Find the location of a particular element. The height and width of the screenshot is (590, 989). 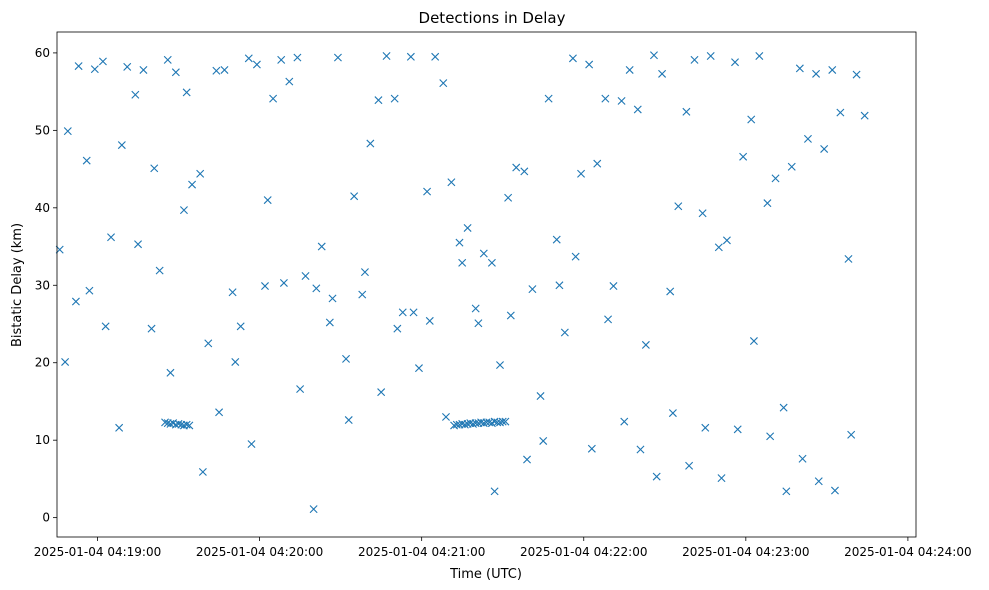

y-axis-ticks: 0 10 20 30 40 50 60 is located at coordinates (46, 285).